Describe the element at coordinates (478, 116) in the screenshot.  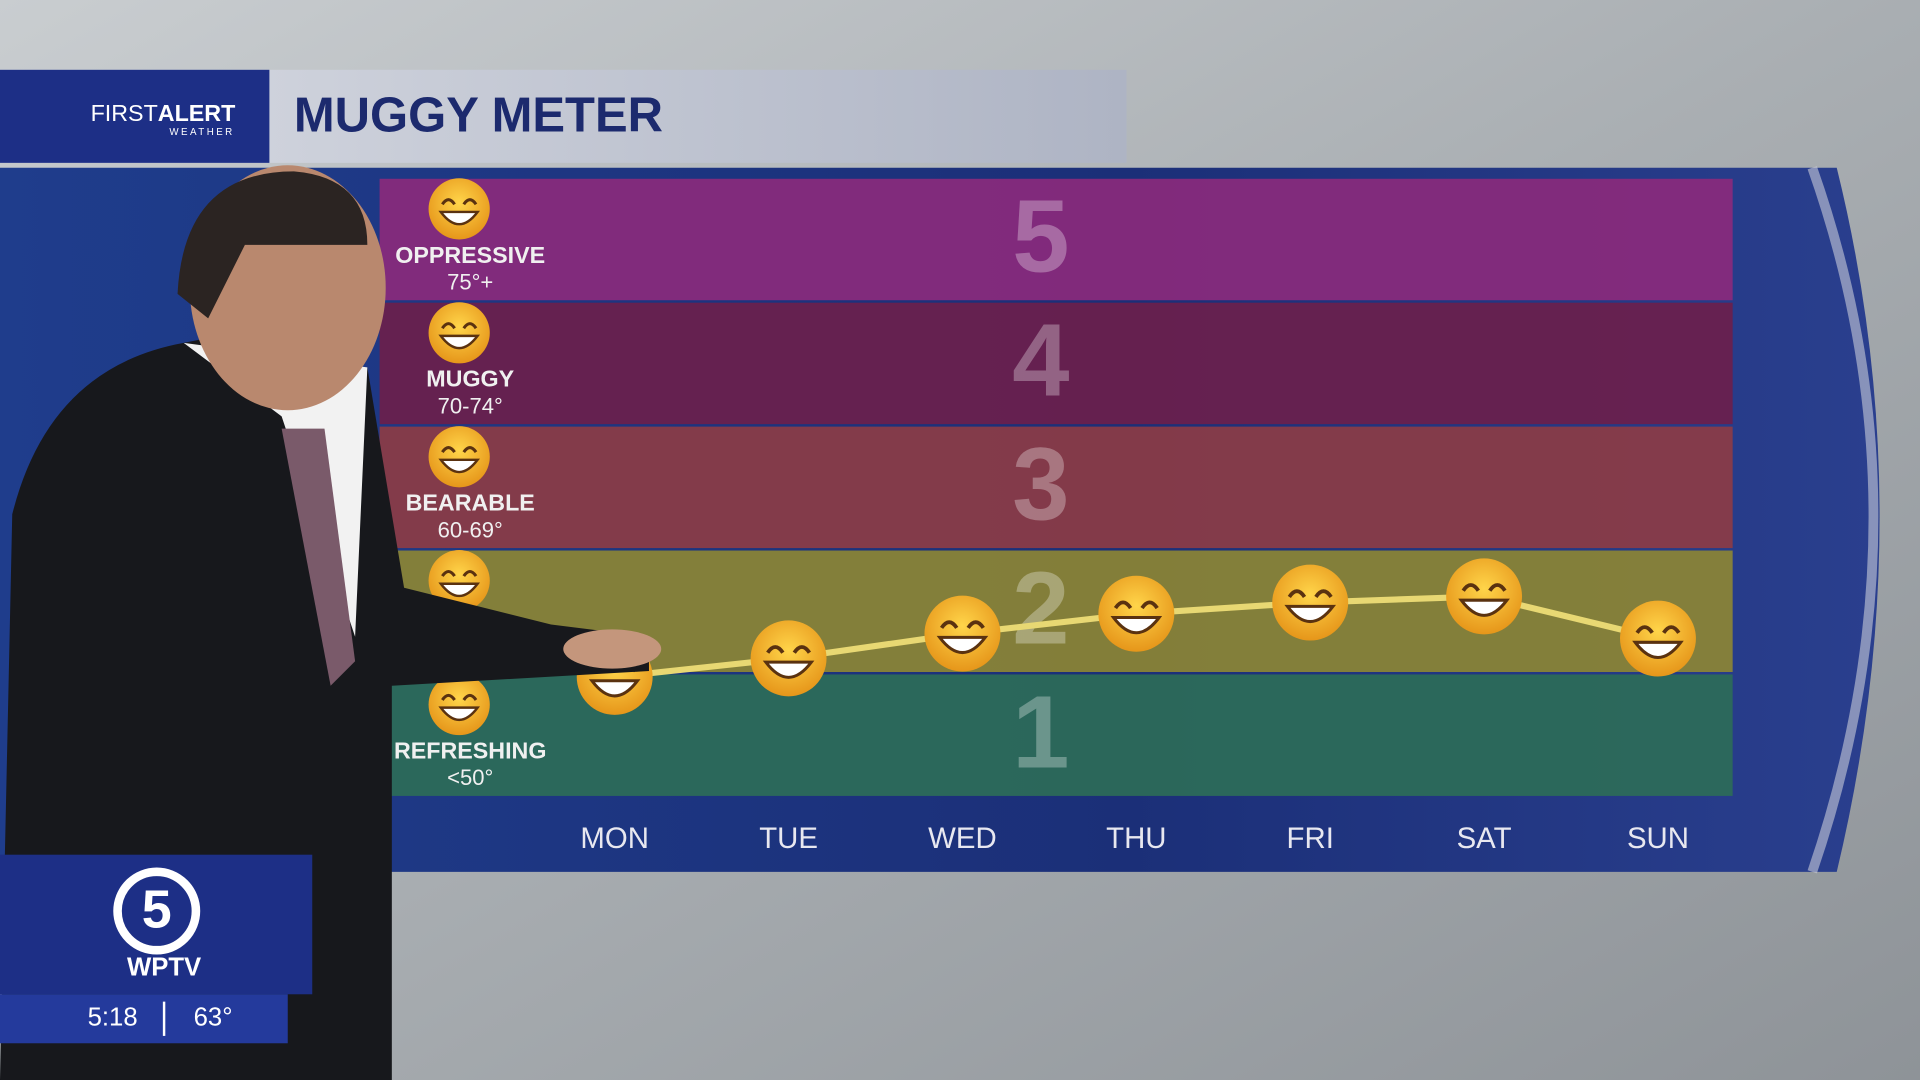
I see `chart-title: MUGGY METER` at that location.